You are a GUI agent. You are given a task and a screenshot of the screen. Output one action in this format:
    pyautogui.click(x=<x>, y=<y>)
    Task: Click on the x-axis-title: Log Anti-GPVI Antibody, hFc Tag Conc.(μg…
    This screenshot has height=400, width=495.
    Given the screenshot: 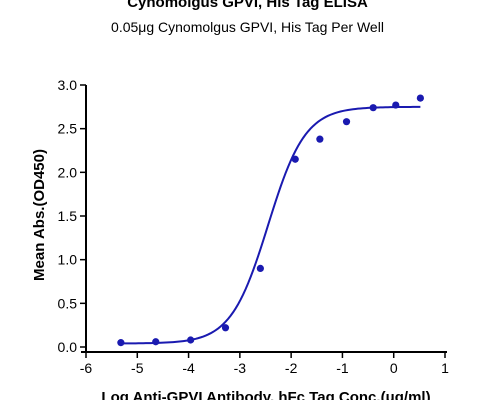 What is the action you would take?
    pyautogui.click(x=265, y=394)
    